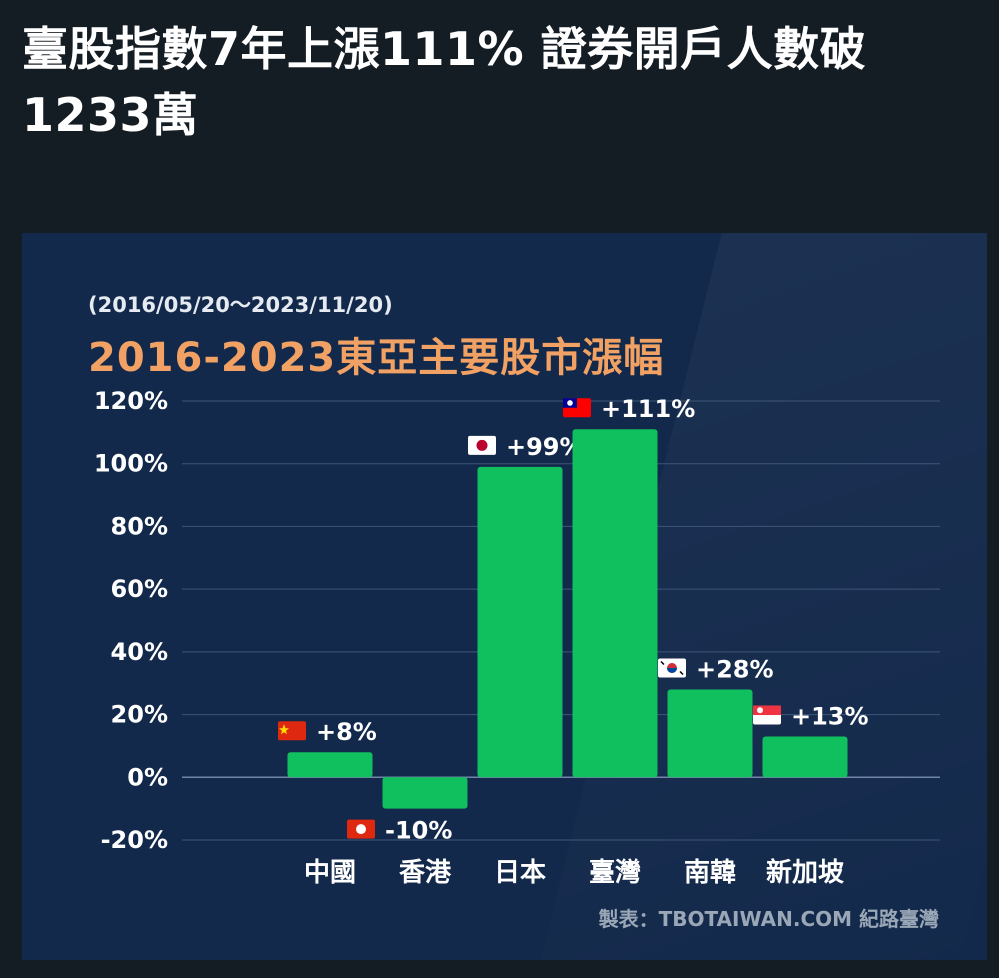 The height and width of the screenshot is (978, 999). Describe the element at coordinates (418, 831) in the screenshot. I see `data-label: -10%` at that location.